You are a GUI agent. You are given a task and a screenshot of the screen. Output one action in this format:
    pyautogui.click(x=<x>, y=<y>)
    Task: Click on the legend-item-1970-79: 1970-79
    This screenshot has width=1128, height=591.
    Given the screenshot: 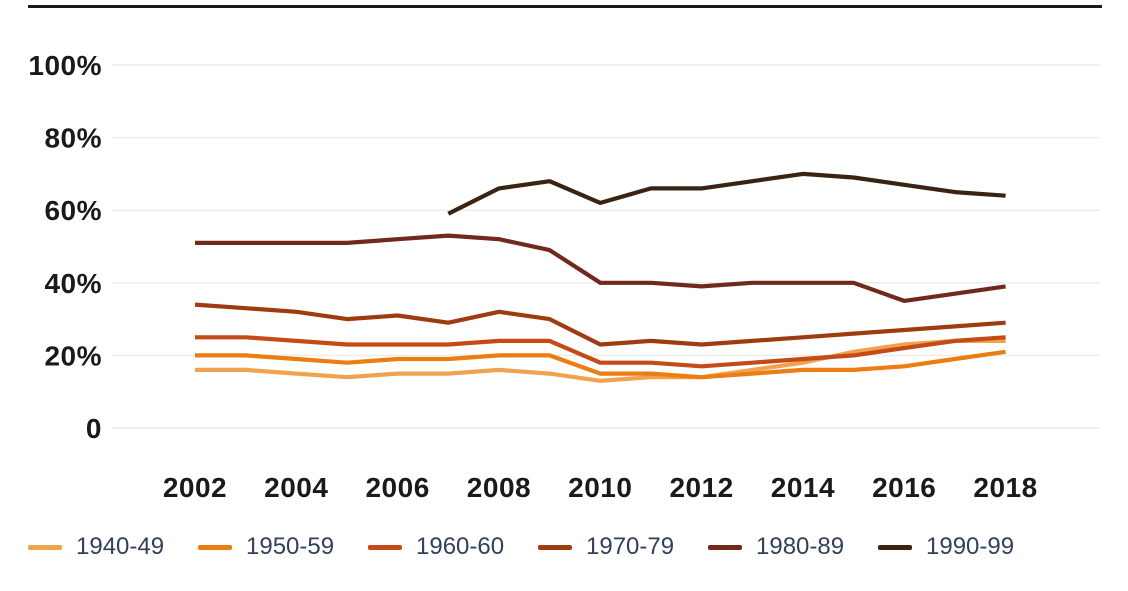 What is the action you would take?
    pyautogui.click(x=623, y=547)
    